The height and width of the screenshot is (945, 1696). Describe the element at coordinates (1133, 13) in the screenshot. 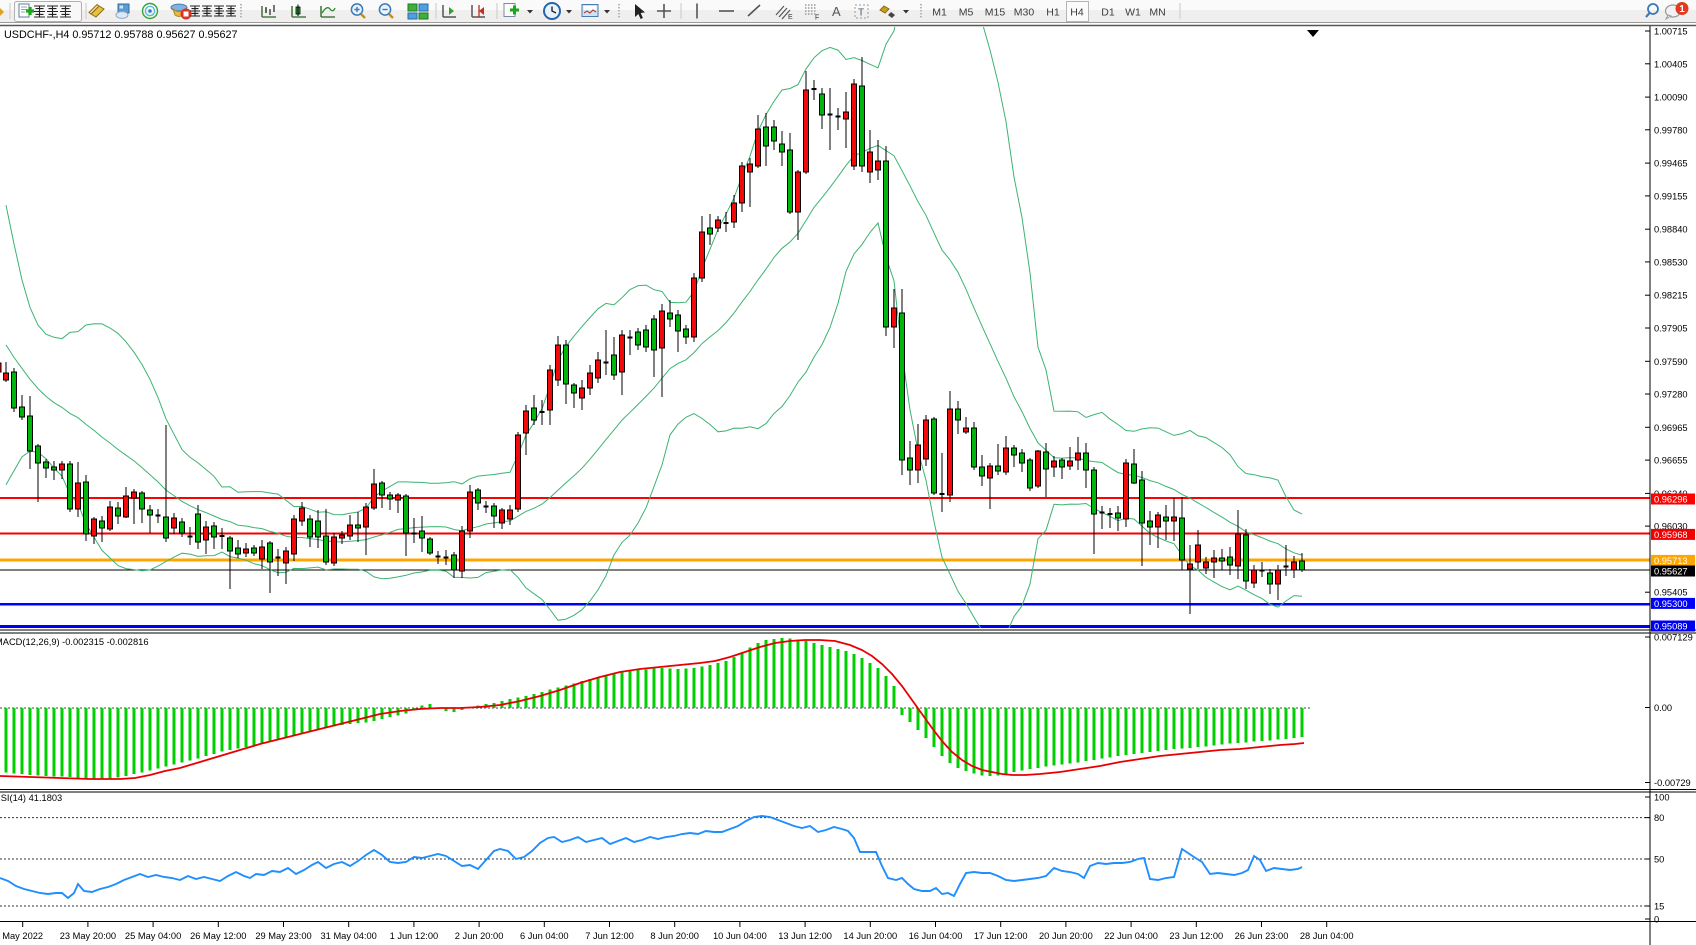

I see `svg-text: W1` at that location.